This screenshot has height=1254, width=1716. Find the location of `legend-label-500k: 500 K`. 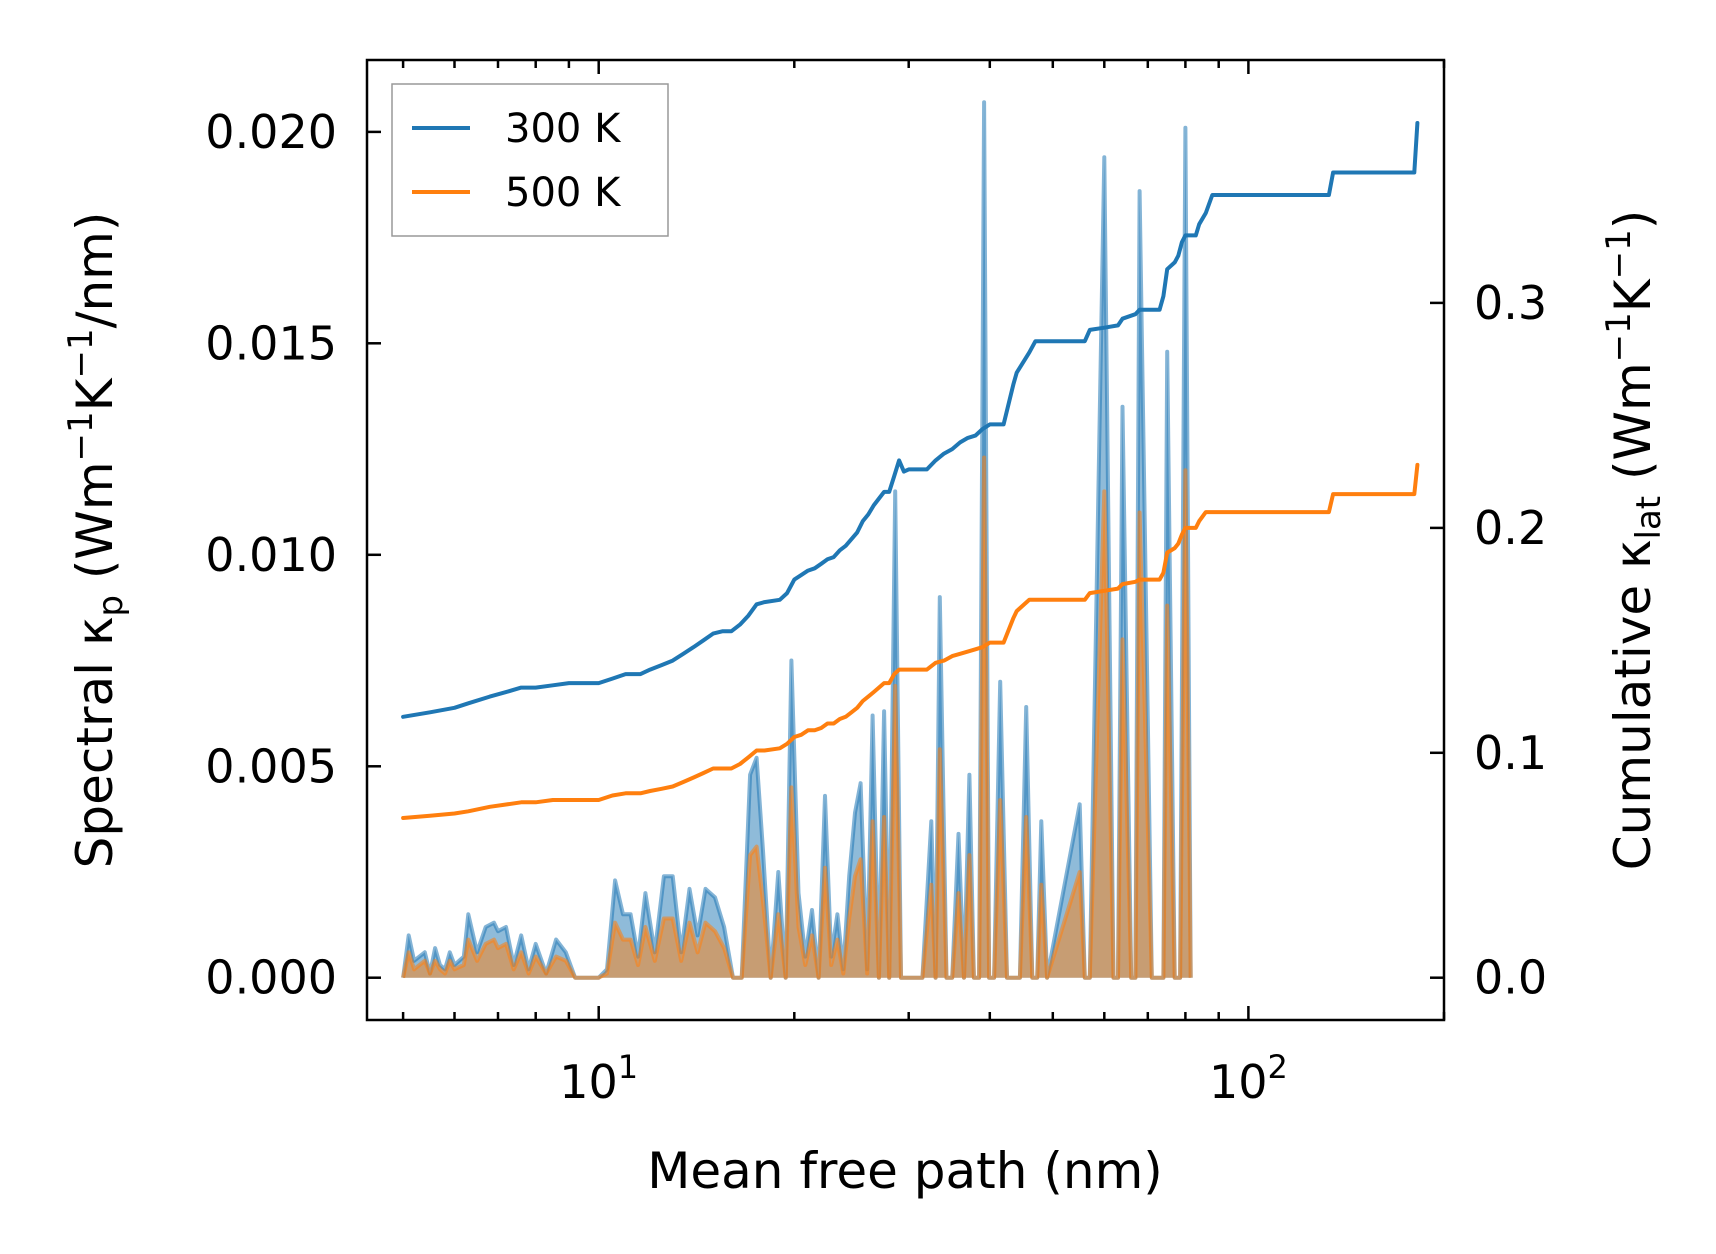

legend-label-500k: 500 K is located at coordinates (563, 193).